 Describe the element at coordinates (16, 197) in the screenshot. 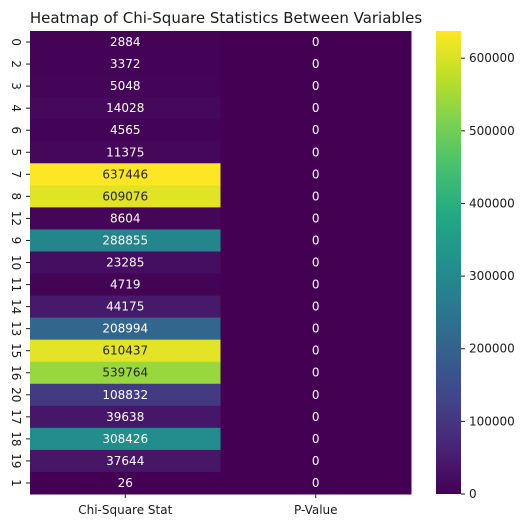

I see `row-tick-label: 8` at that location.